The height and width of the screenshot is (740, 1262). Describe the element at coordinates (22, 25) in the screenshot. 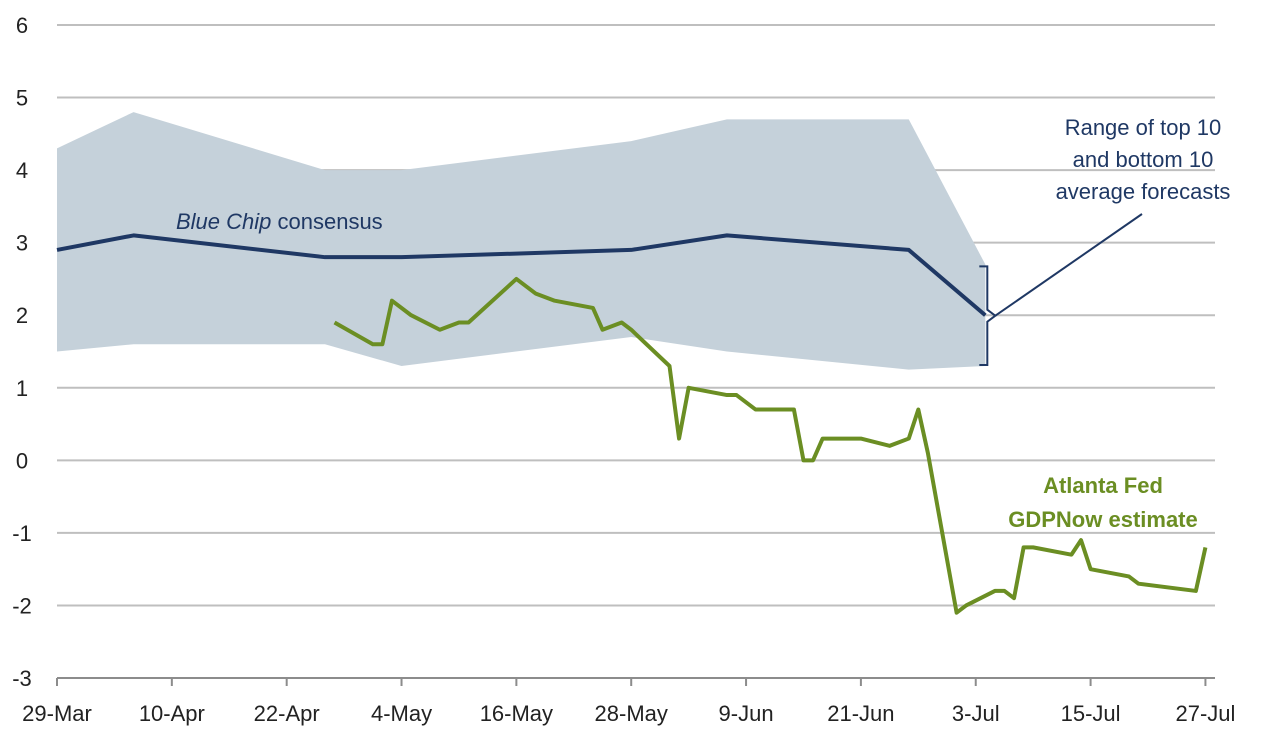

I see `y-tick-label: 6` at that location.